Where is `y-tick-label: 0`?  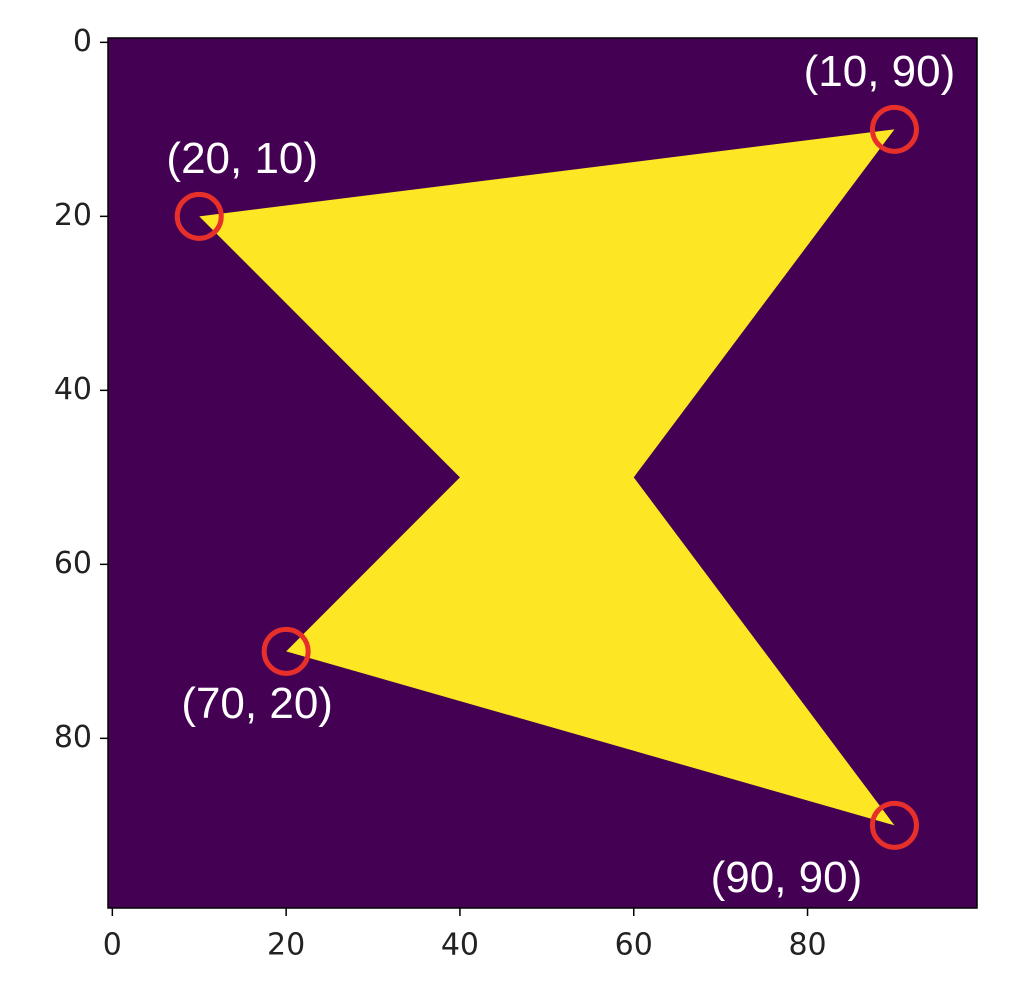
y-tick-label: 0 is located at coordinates (82, 41).